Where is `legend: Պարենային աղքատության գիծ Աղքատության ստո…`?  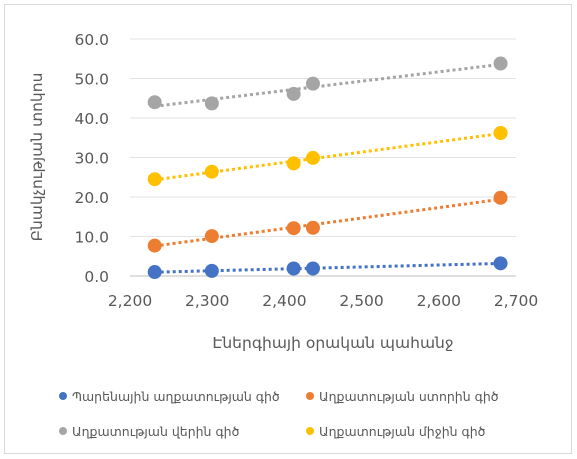 legend: Պարենային աղքատության գիծ Աղքատության ստո… is located at coordinates (279, 414).